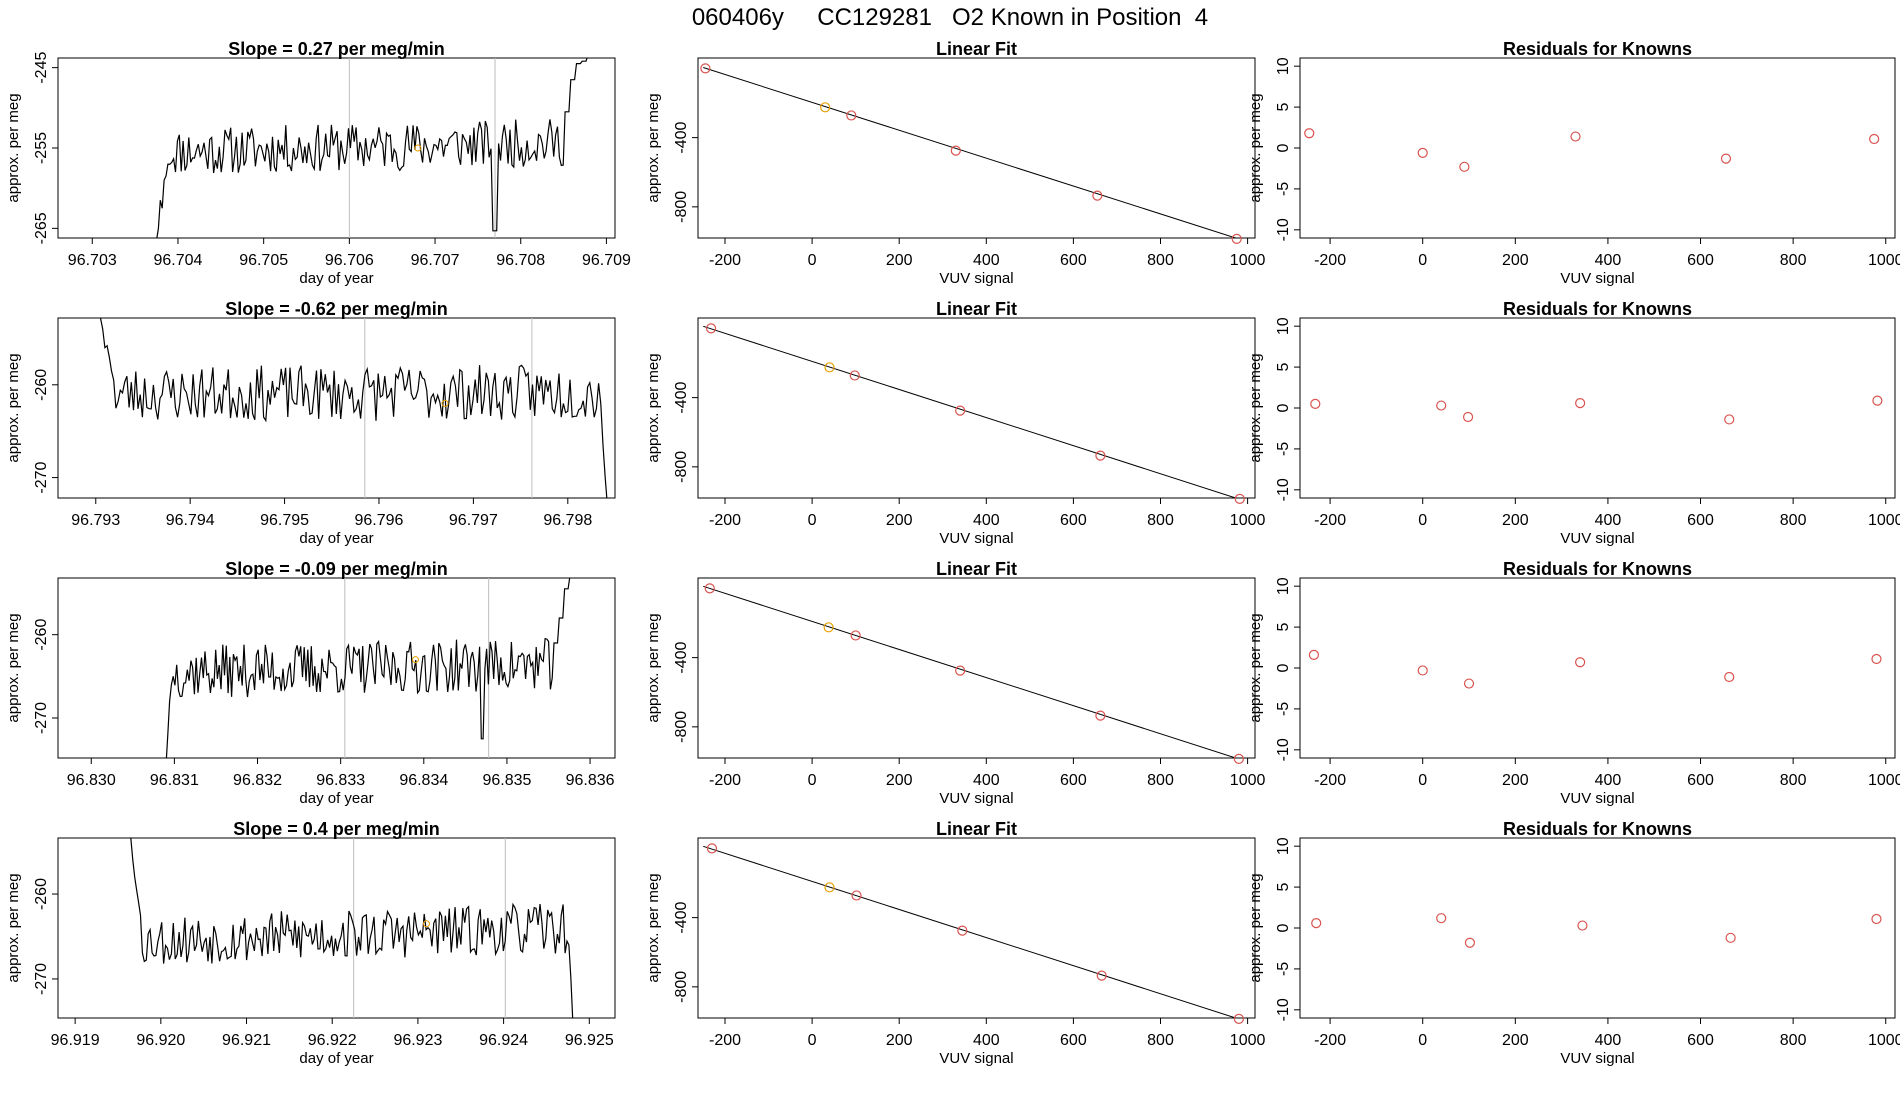 The height and width of the screenshot is (1100, 1900). What do you see at coordinates (340, 780) in the screenshot?
I see `x-tick-label: 96.833` at bounding box center [340, 780].